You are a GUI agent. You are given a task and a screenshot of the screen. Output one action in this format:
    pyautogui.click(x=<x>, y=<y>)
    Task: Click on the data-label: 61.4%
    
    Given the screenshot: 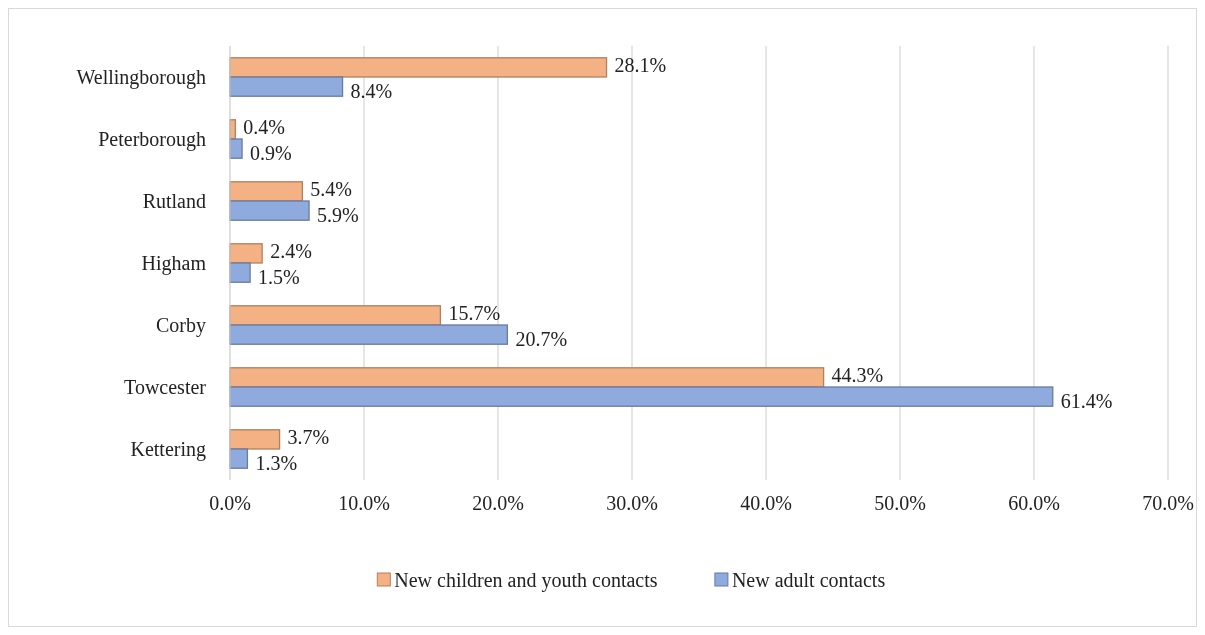 What is the action you would take?
    pyautogui.click(x=1086, y=400)
    